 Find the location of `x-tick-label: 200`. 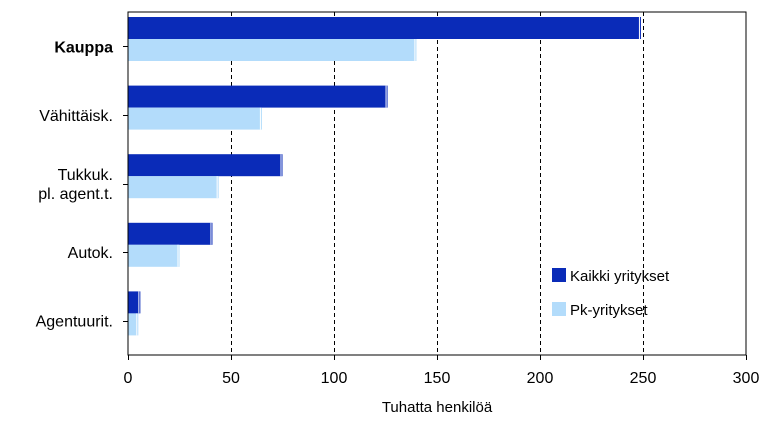

x-tick-label: 200 is located at coordinates (540, 378).